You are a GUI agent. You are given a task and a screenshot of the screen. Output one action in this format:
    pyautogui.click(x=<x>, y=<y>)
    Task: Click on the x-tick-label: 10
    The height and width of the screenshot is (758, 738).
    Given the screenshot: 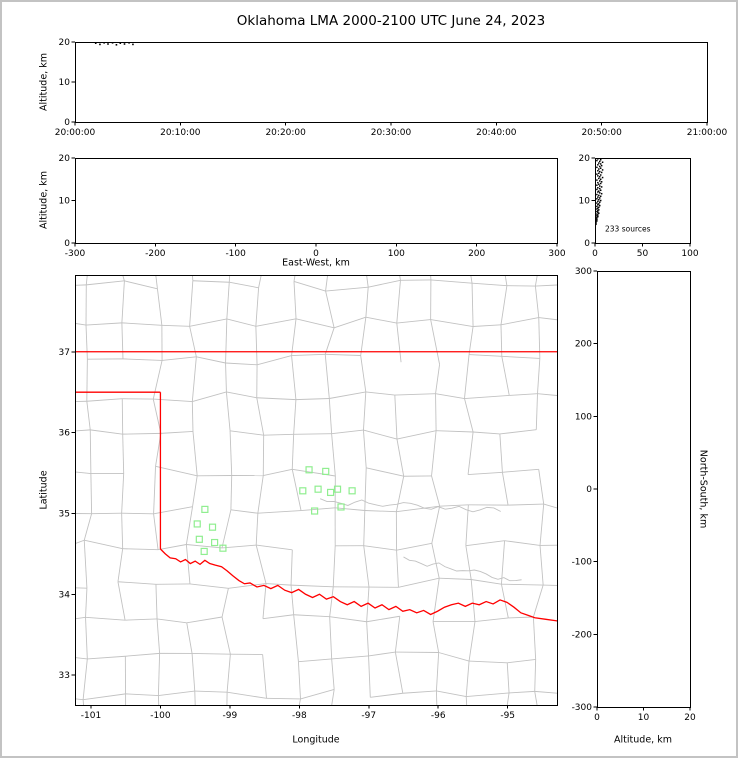 What is the action you would take?
    pyautogui.click(x=644, y=718)
    